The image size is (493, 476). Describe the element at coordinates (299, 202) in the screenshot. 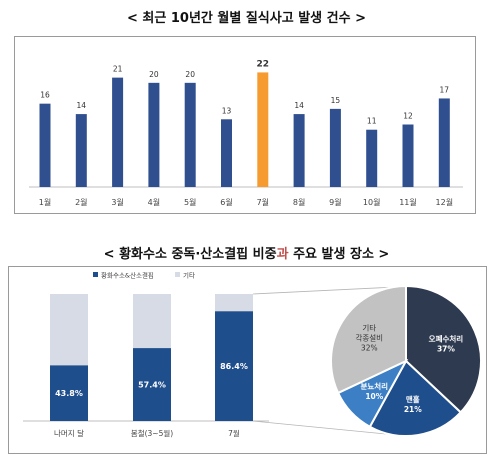

I see `tick-label-8: 8월` at that location.